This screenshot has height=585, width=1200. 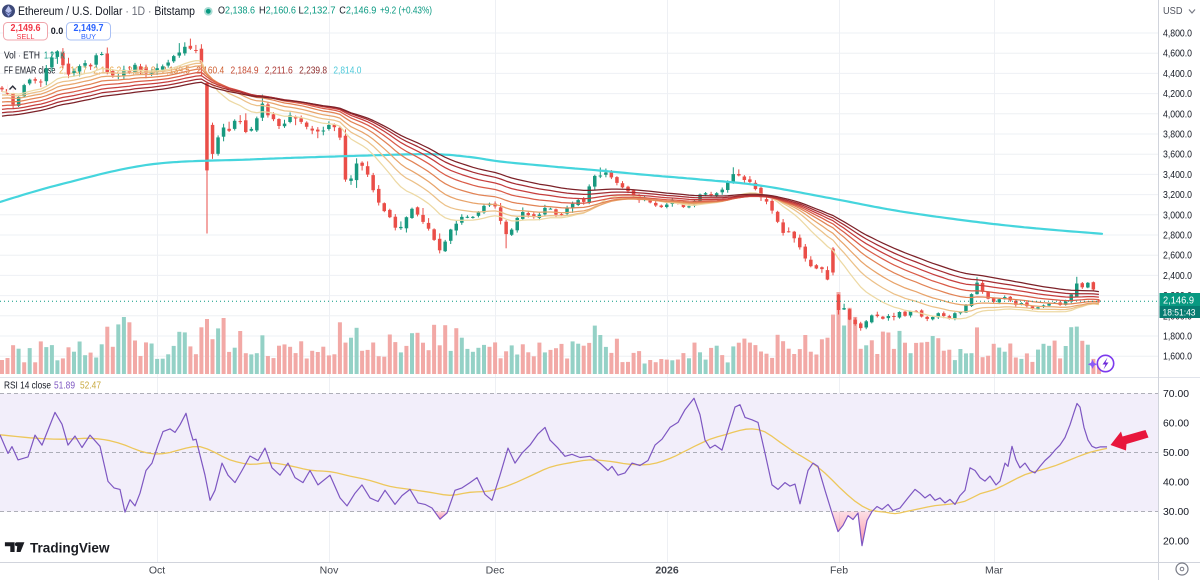 I want to click on svg-text: Nov, so click(x=329, y=571).